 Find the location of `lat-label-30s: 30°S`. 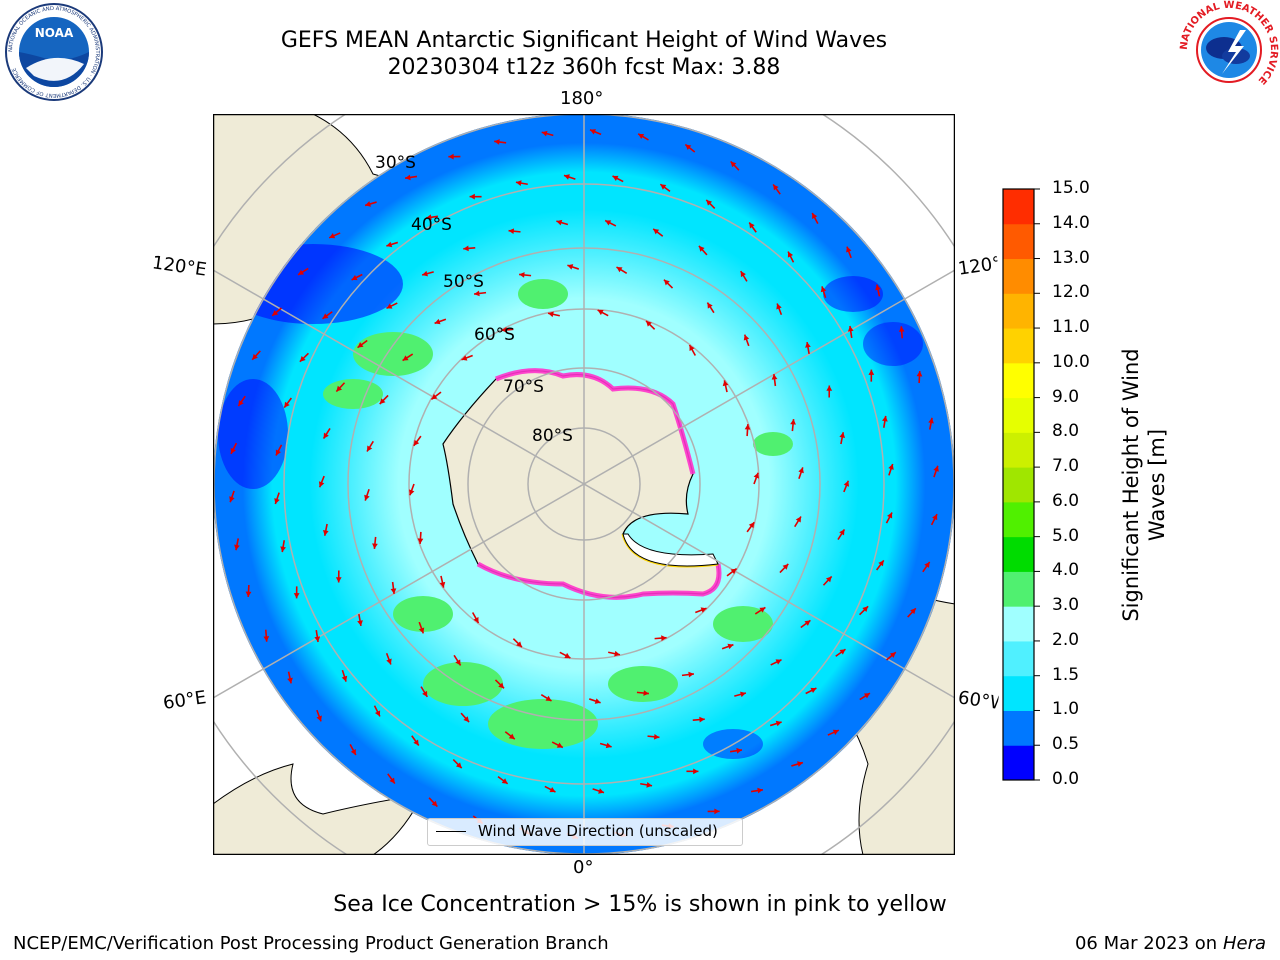

lat-label-30s: 30°S is located at coordinates (395, 163).